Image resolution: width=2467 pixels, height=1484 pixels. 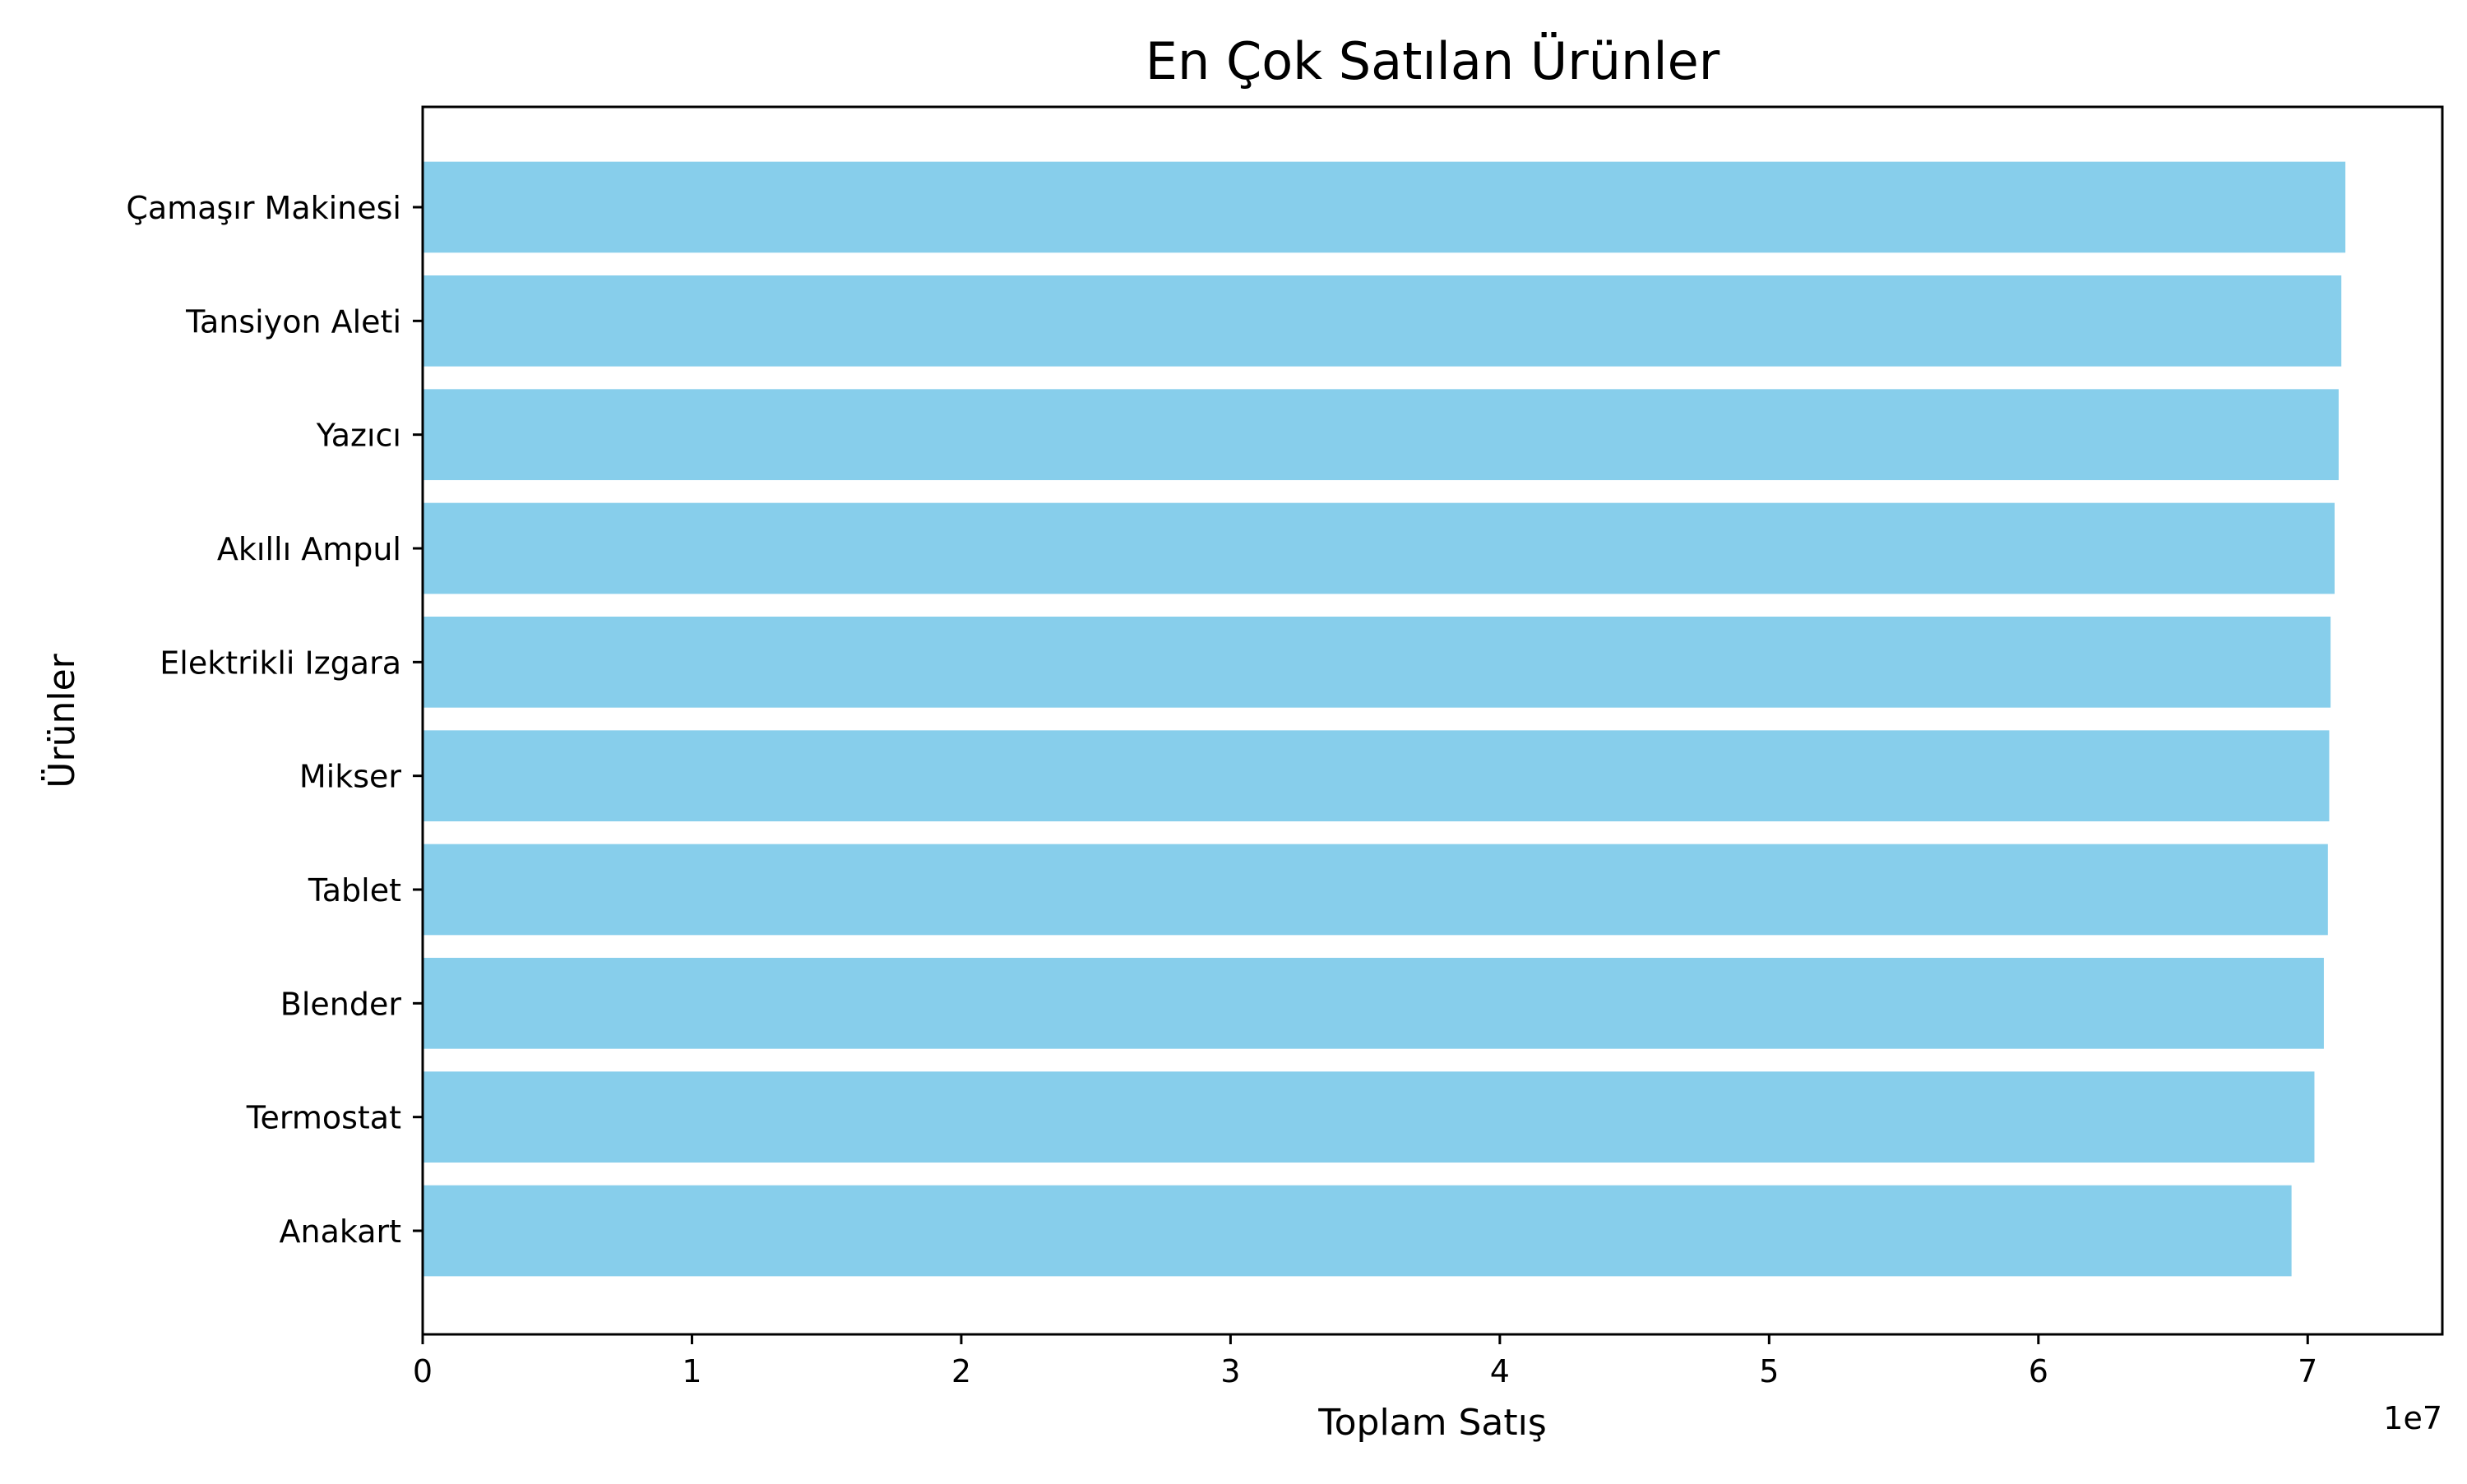 What do you see at coordinates (1230, 1371) in the screenshot?
I see `x-tick-label: 3` at bounding box center [1230, 1371].